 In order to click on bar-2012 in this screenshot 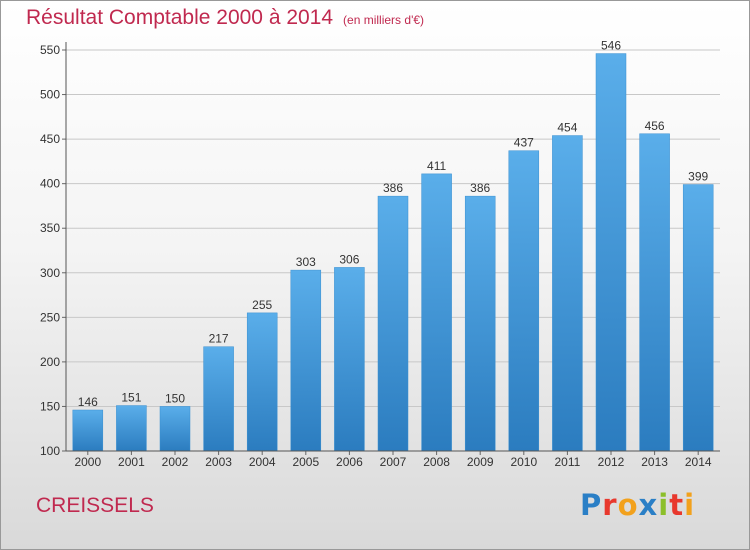, I will do `click(611, 252)`.